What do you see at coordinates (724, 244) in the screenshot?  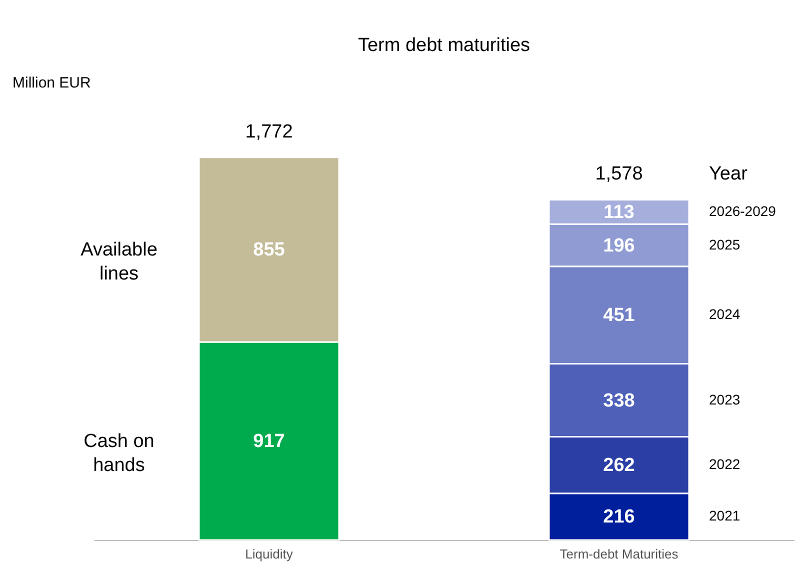 I see `series-label: 2025` at bounding box center [724, 244].